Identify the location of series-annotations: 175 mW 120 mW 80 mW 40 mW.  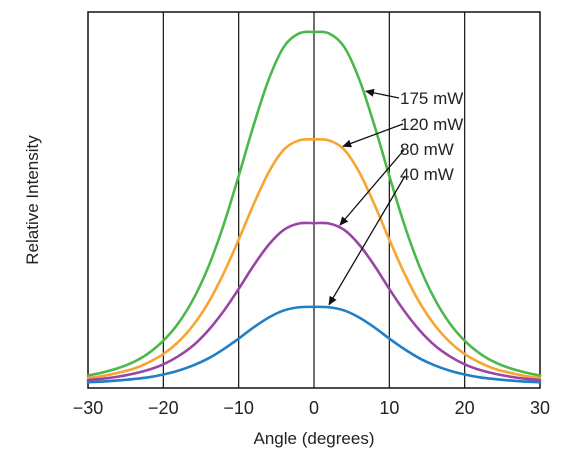
(395, 197).